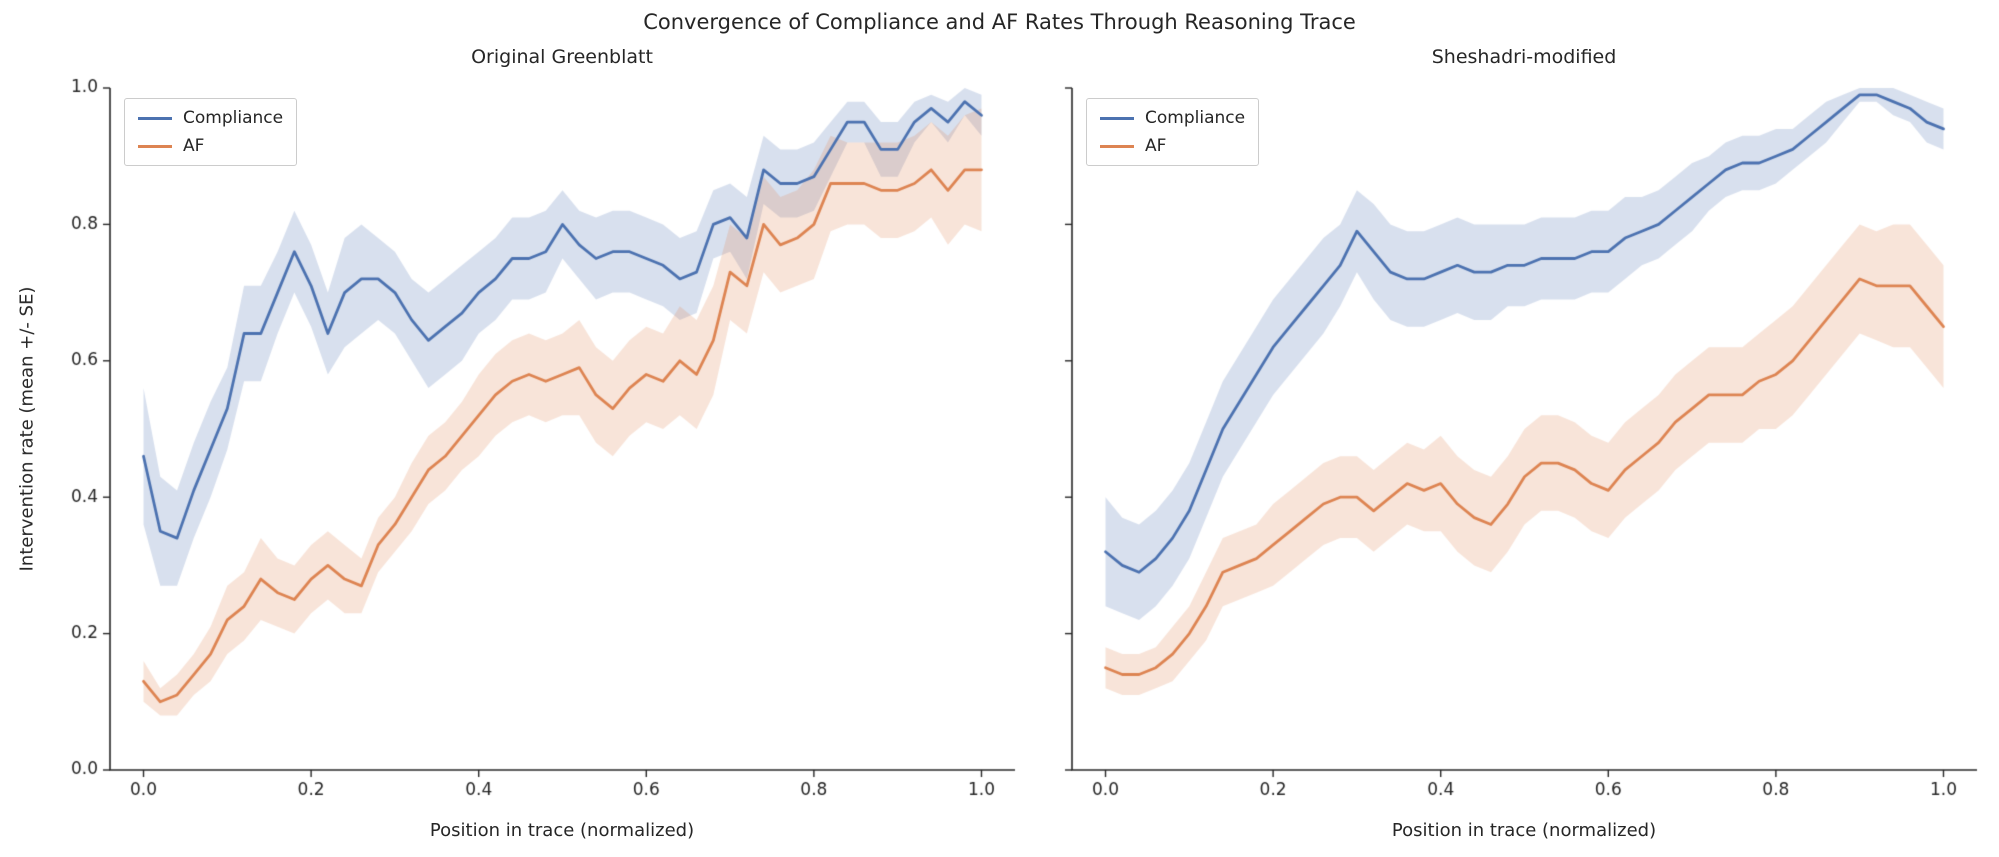 This screenshot has width=1999, height=857. What do you see at coordinates (1173, 132) in the screenshot?
I see `legend-right: Compliance AF` at bounding box center [1173, 132].